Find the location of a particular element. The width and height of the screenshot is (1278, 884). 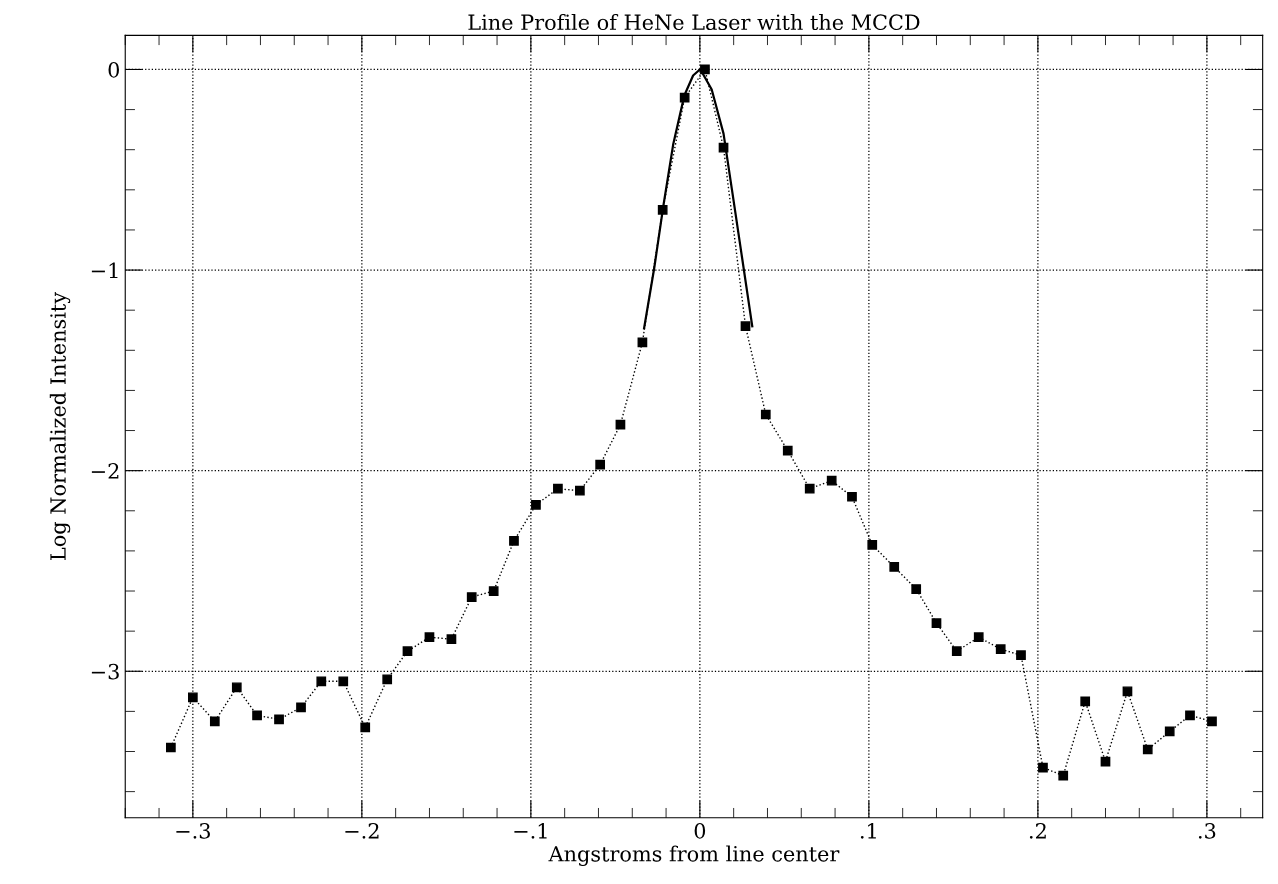

x-tick-label: −.2 is located at coordinates (362, 830).